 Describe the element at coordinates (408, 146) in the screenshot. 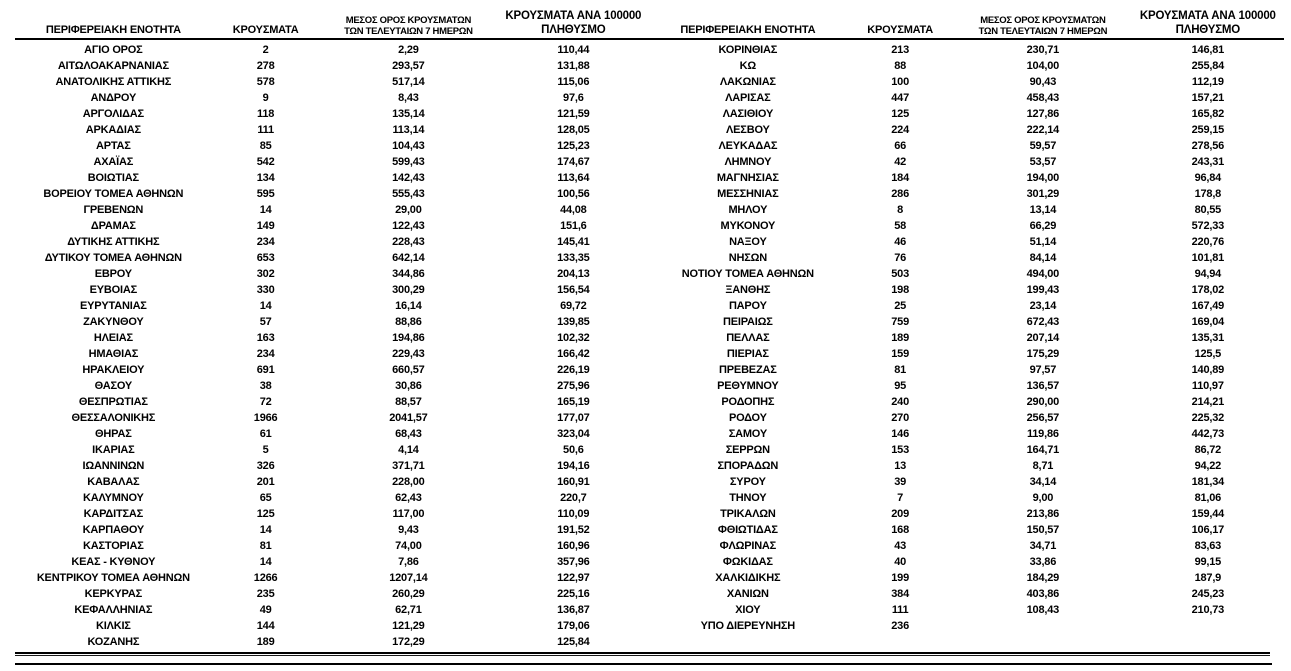

I see `avg7-cell: 104,43` at that location.